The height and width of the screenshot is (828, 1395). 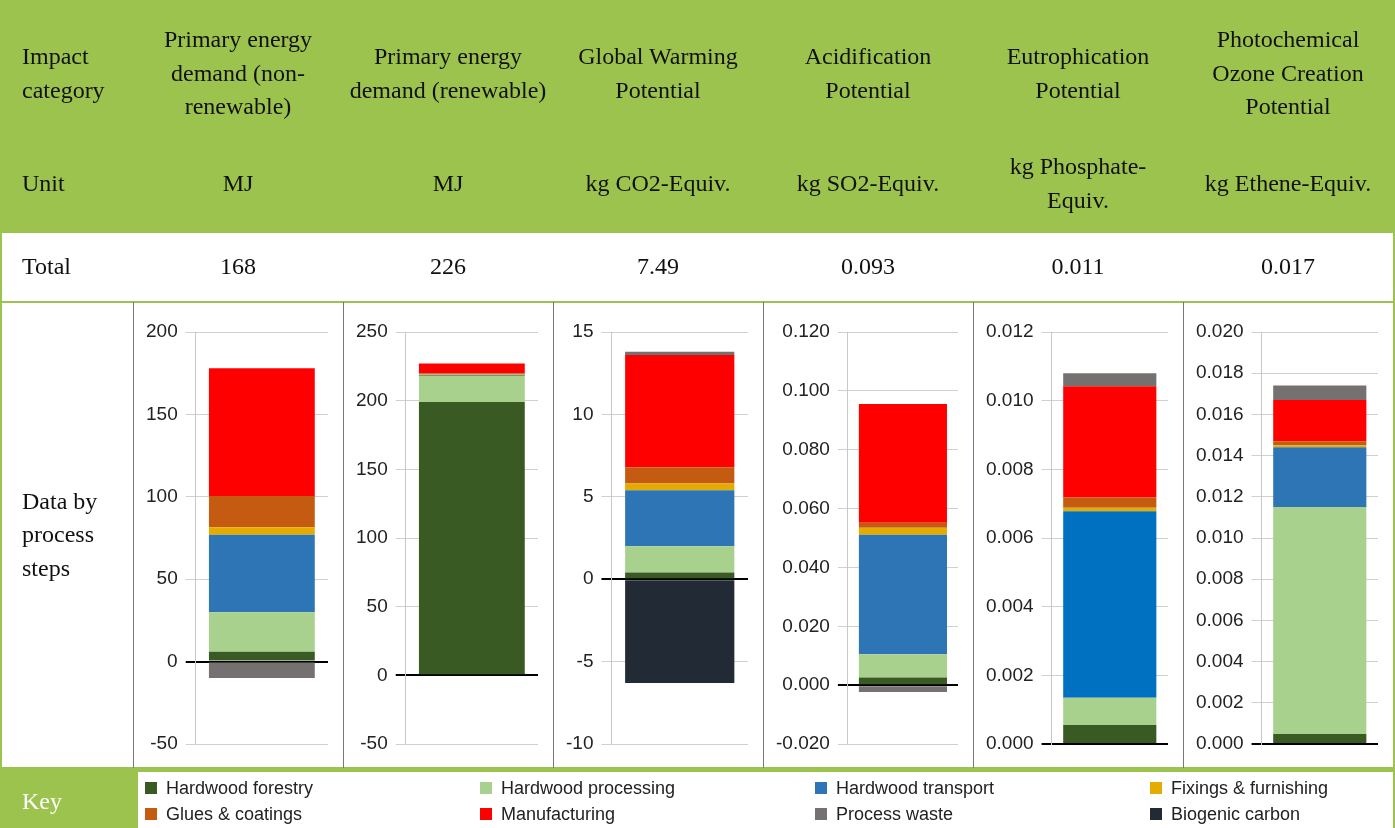 What do you see at coordinates (805, 331) in the screenshot?
I see `y-tick-label: 0.120` at bounding box center [805, 331].